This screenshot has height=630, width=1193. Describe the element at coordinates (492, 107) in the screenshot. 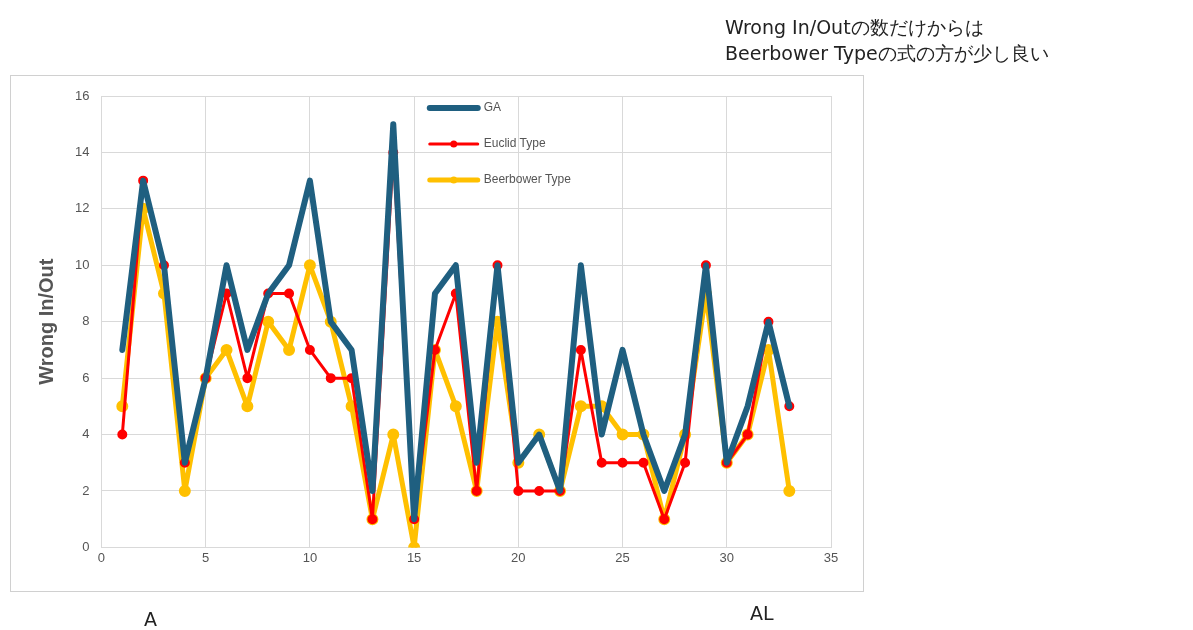

I see `legend-label: GA` at that location.